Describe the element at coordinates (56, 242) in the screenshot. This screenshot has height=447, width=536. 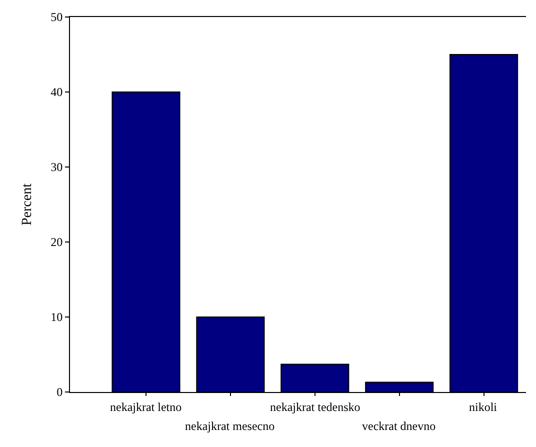
I see `y-tick-label: 20` at that location.